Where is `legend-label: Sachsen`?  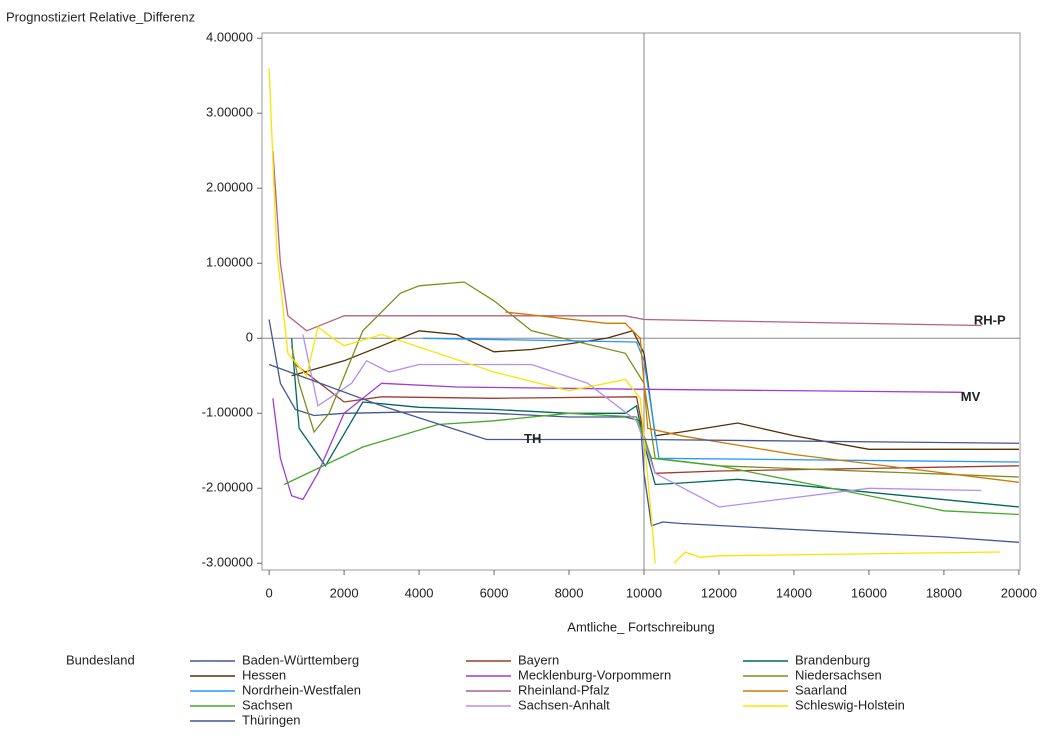
legend-label: Sachsen is located at coordinates (267, 704).